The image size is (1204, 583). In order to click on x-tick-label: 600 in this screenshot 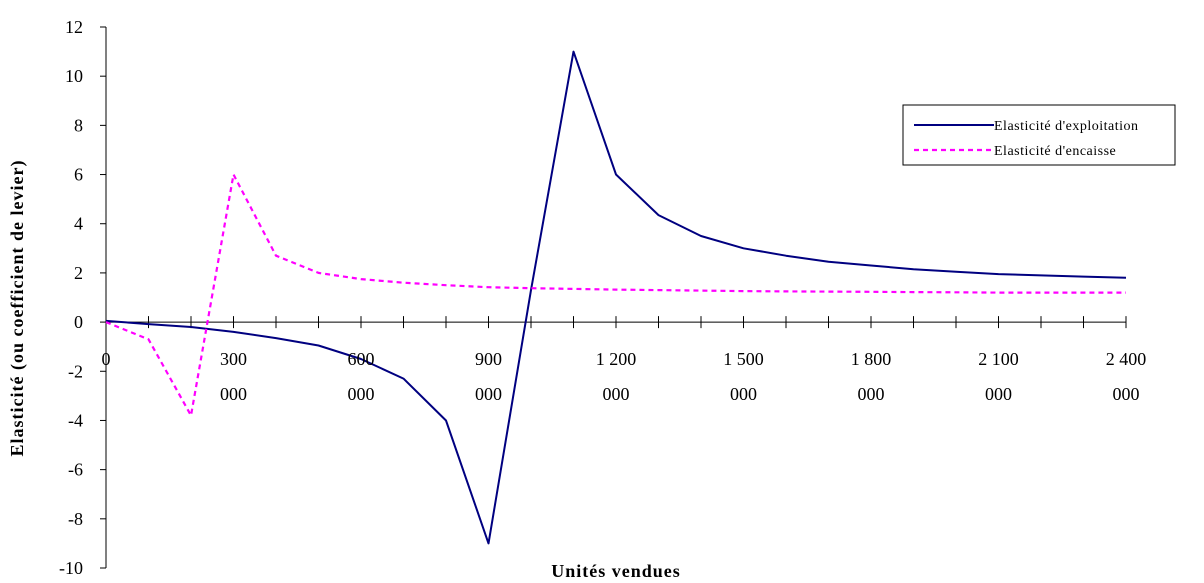, I will do `click(361, 359)`.